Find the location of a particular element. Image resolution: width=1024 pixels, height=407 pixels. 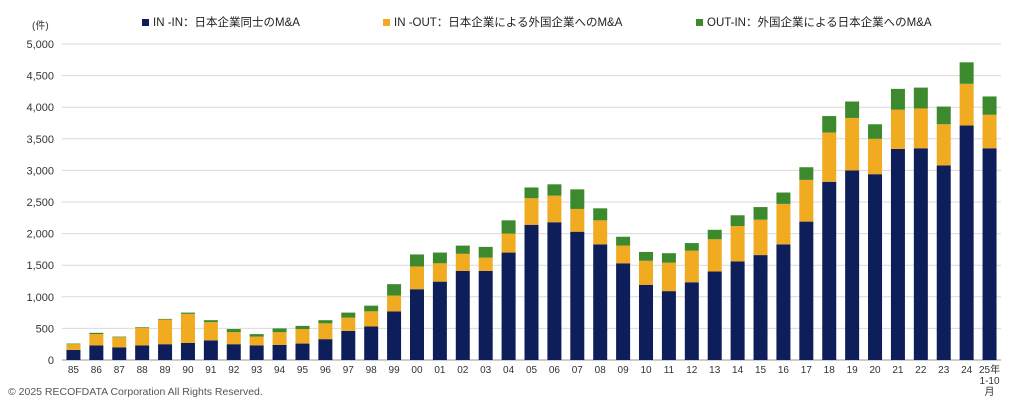

x-tick-label: 06 is located at coordinates (555, 370).